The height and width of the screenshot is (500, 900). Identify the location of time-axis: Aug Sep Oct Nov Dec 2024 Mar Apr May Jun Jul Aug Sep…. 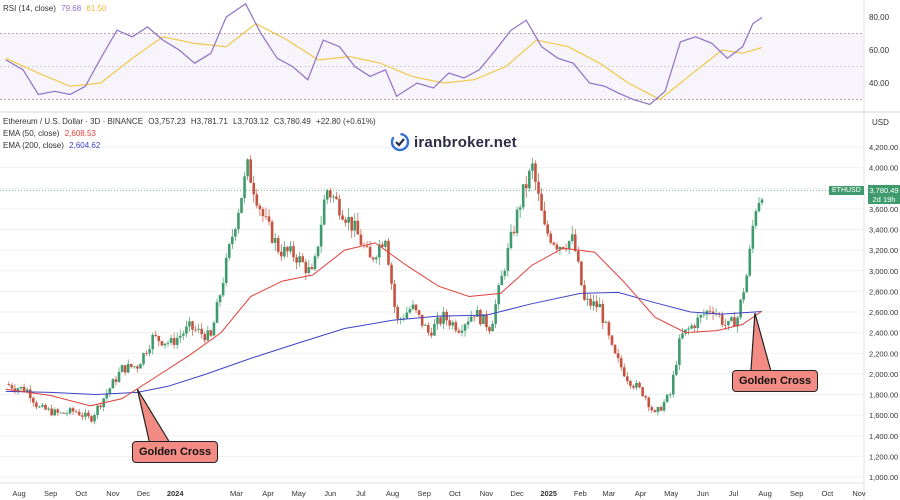
(439, 493).